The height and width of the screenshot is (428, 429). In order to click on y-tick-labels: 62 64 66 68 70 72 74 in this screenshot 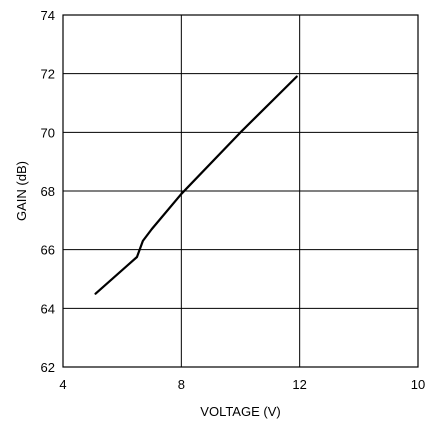, I will do `click(48, 191)`.